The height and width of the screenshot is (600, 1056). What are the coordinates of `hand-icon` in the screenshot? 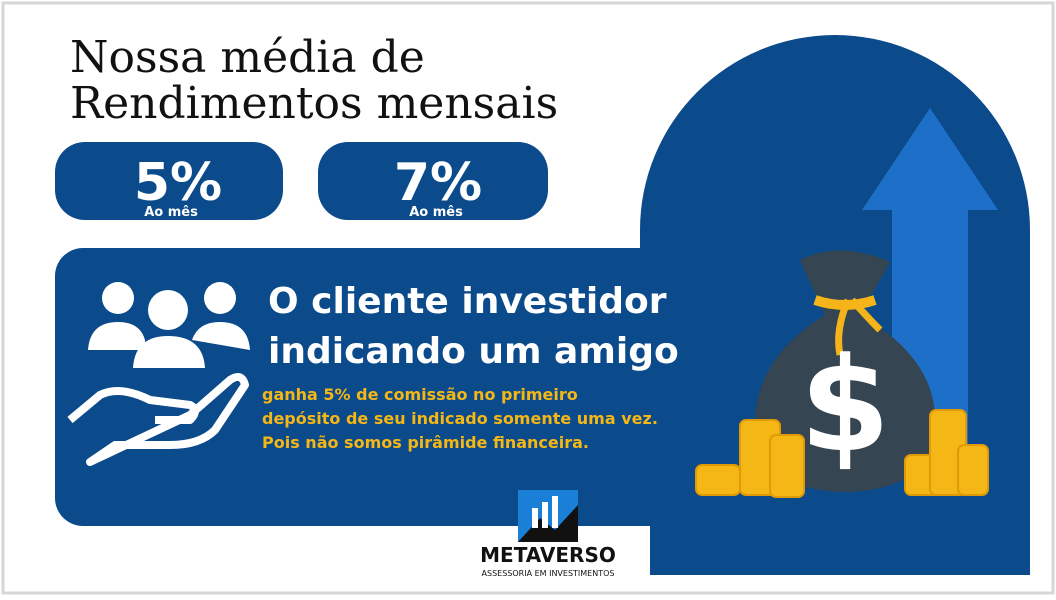 It's located at (158, 419).